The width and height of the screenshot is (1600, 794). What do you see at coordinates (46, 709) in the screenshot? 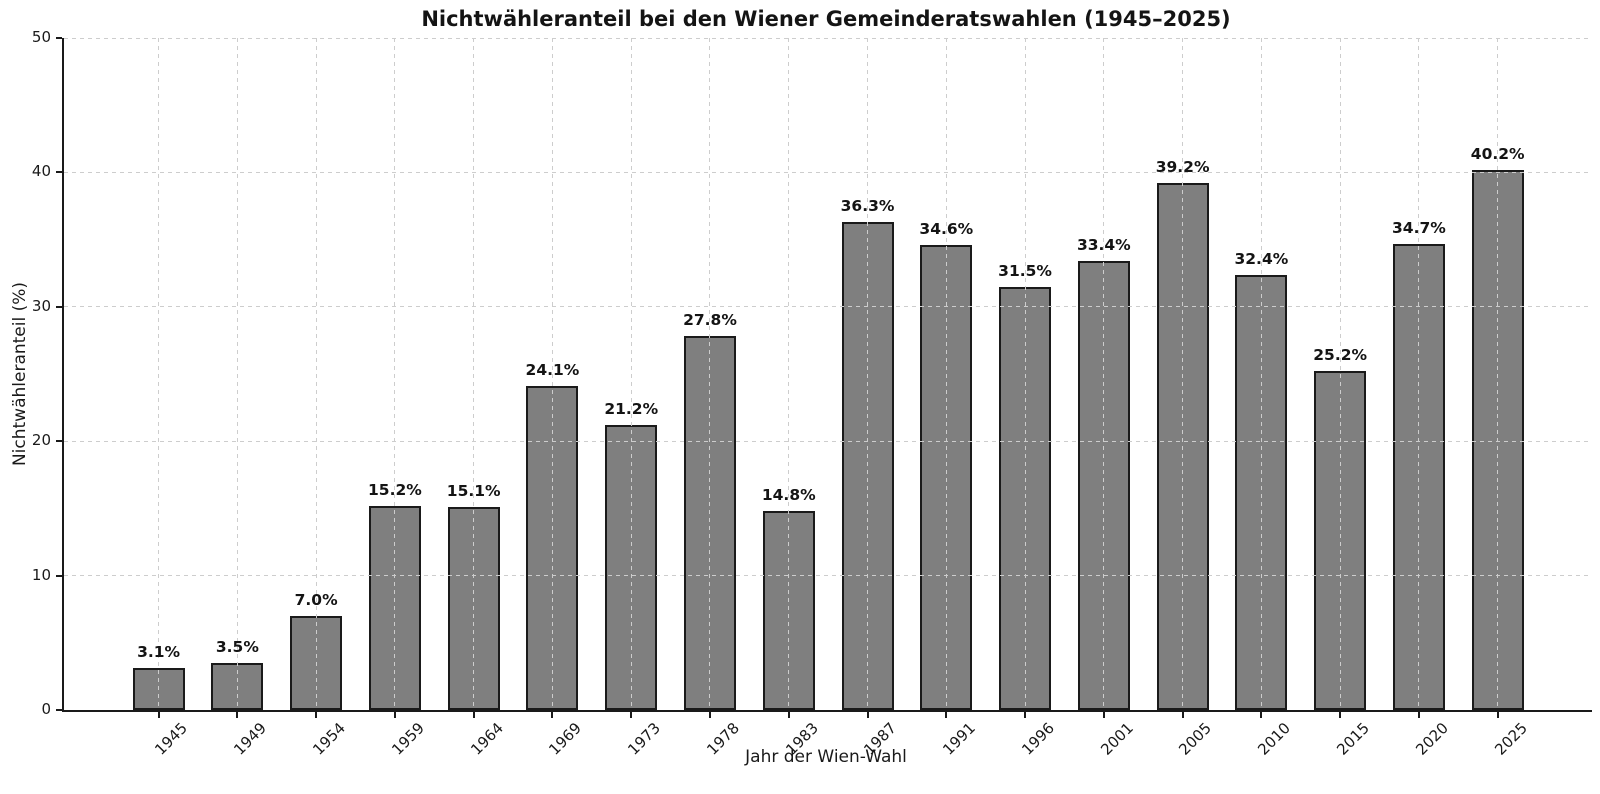
I see `y-tick-label: 0` at bounding box center [46, 709].